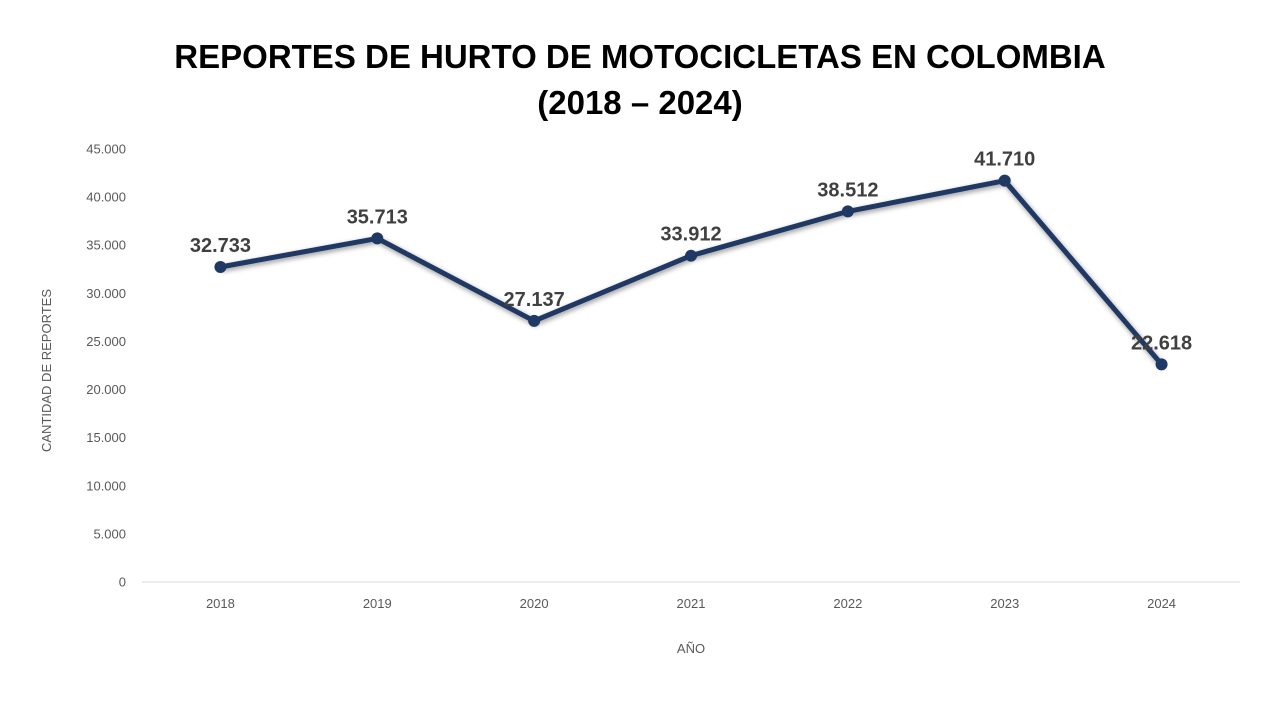 This screenshot has height=720, width=1280. What do you see at coordinates (122, 582) in the screenshot?
I see `y-tick-label: 0` at bounding box center [122, 582].